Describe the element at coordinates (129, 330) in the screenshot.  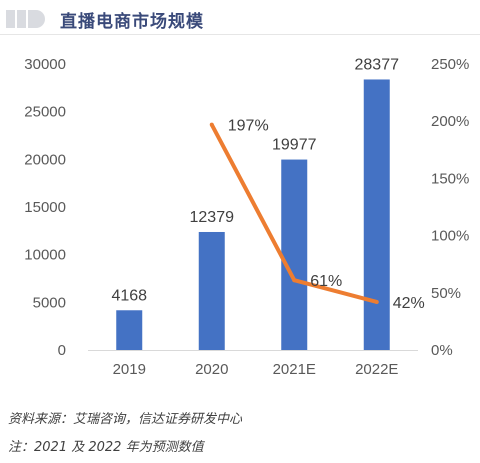
I see `bar-2019` at that location.